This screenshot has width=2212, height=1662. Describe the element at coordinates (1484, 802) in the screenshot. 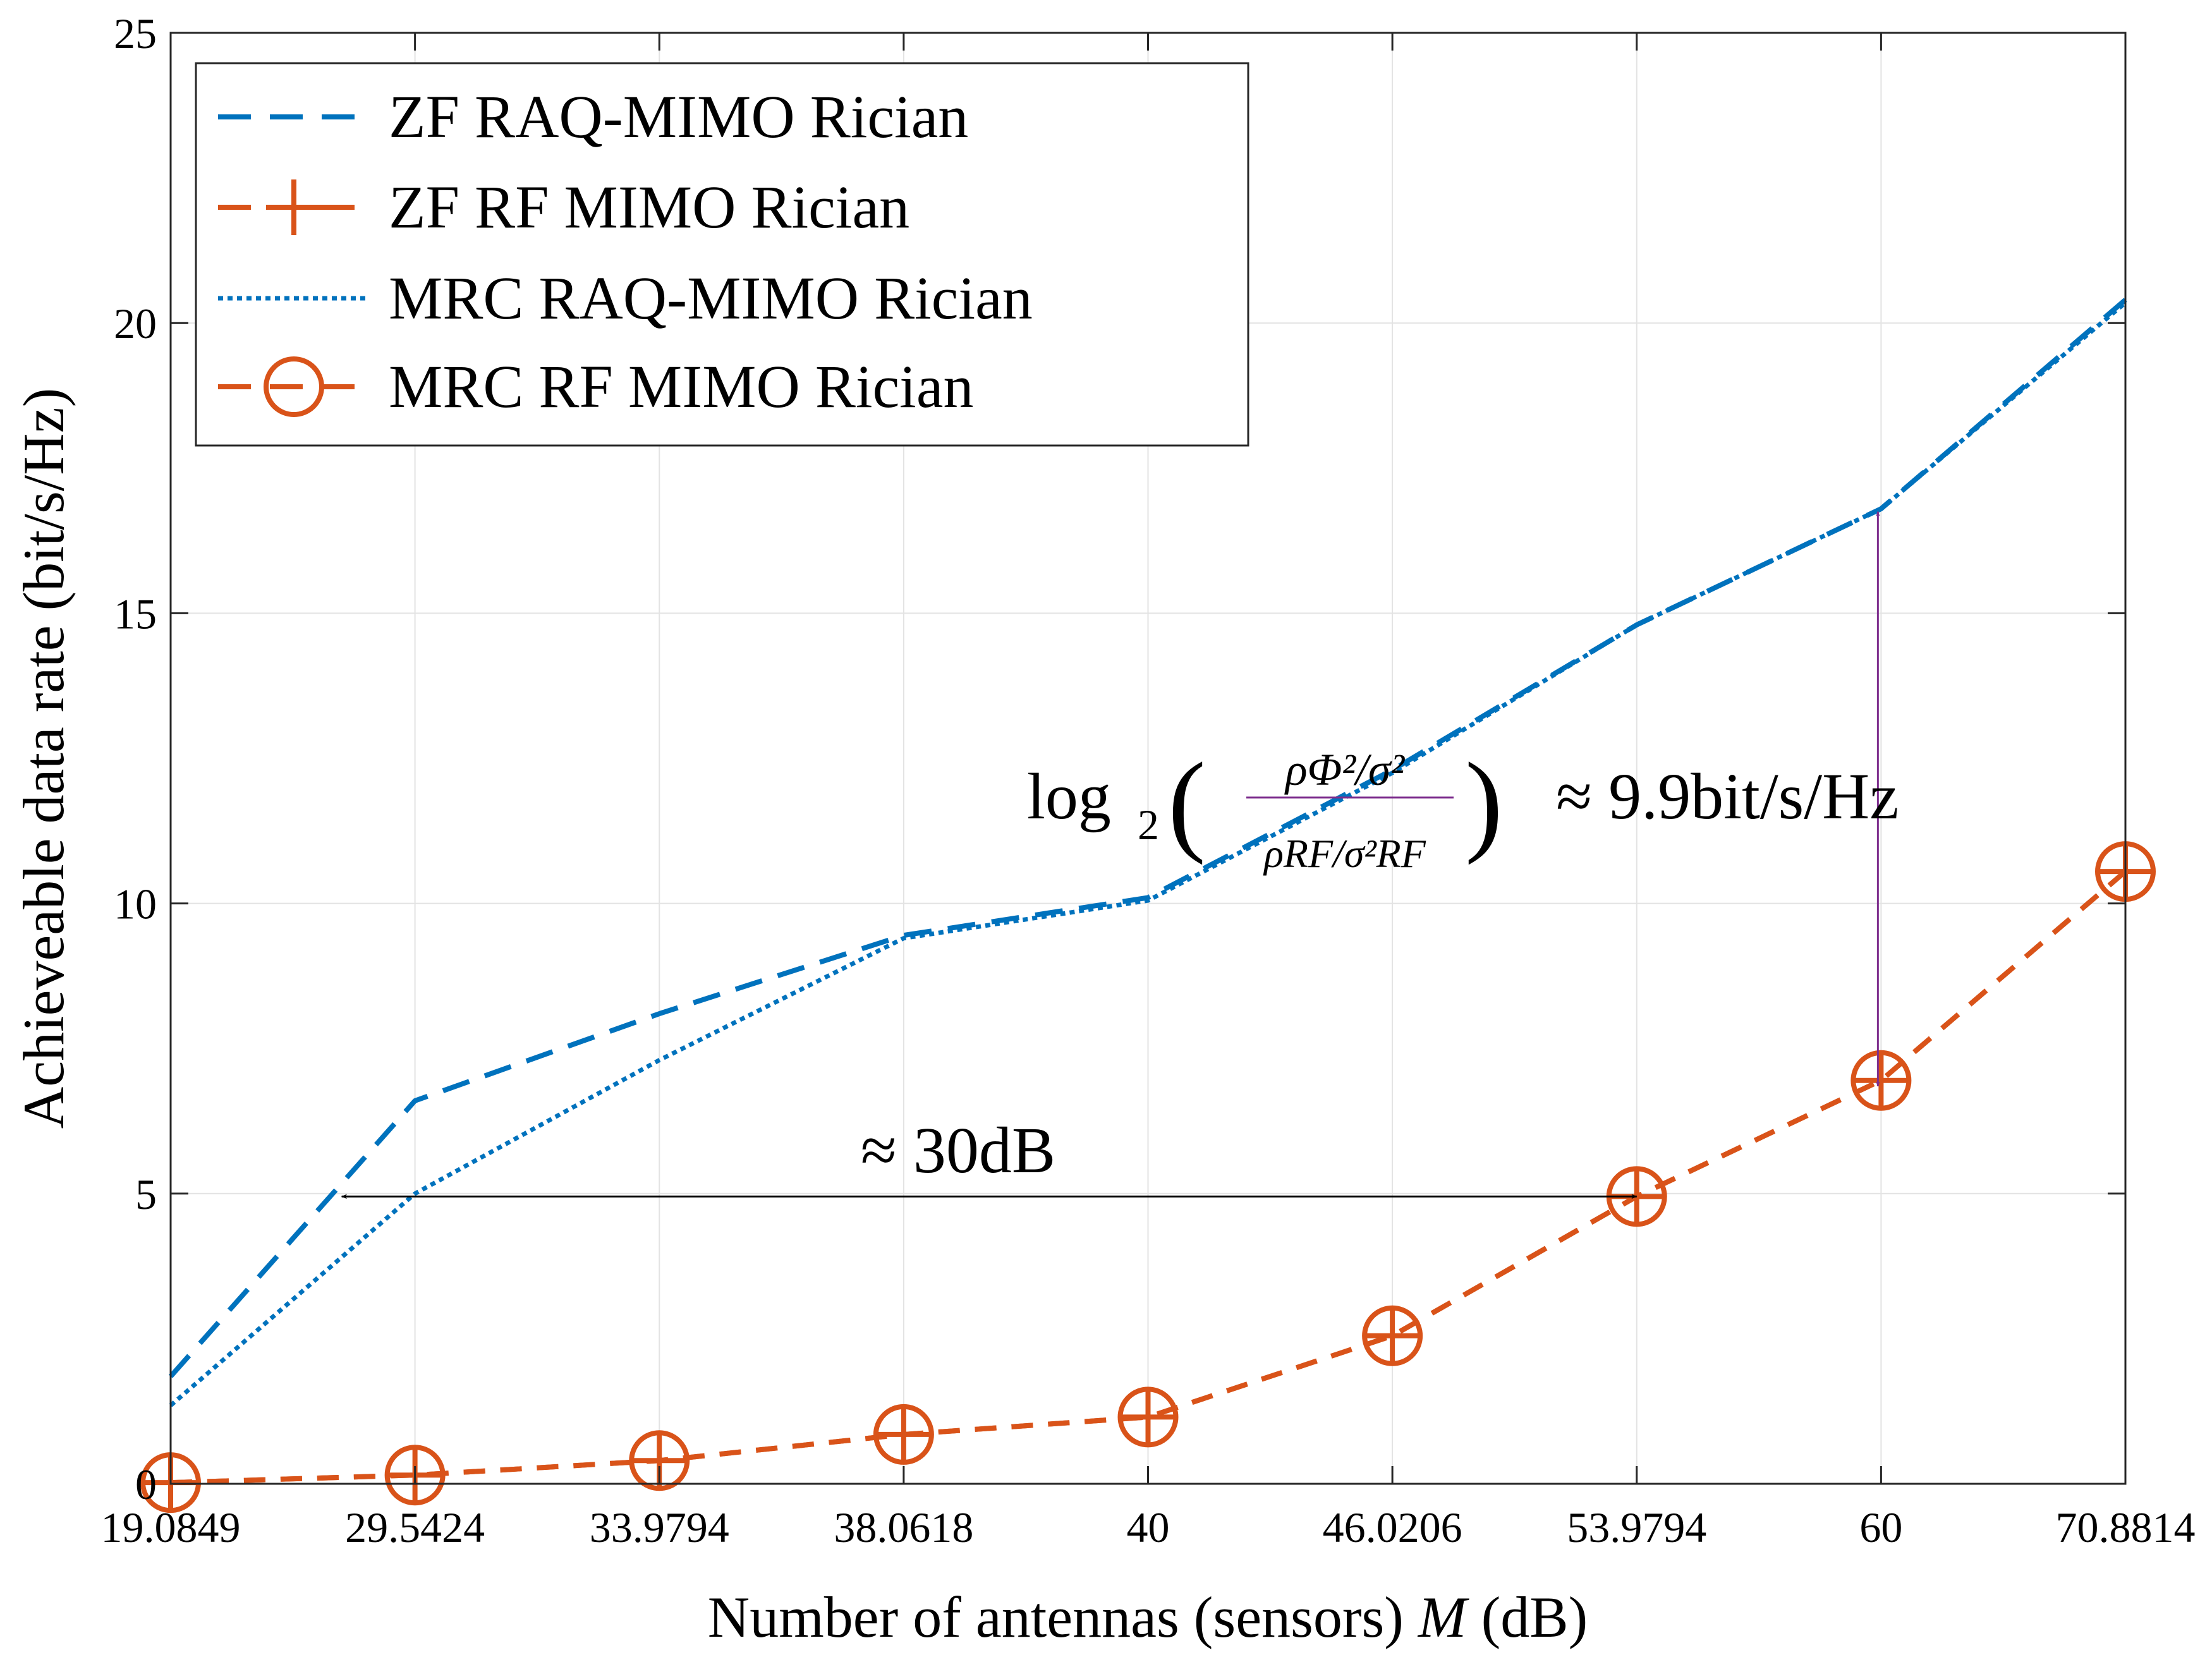

I see `formula-right-paren: )` at that location.